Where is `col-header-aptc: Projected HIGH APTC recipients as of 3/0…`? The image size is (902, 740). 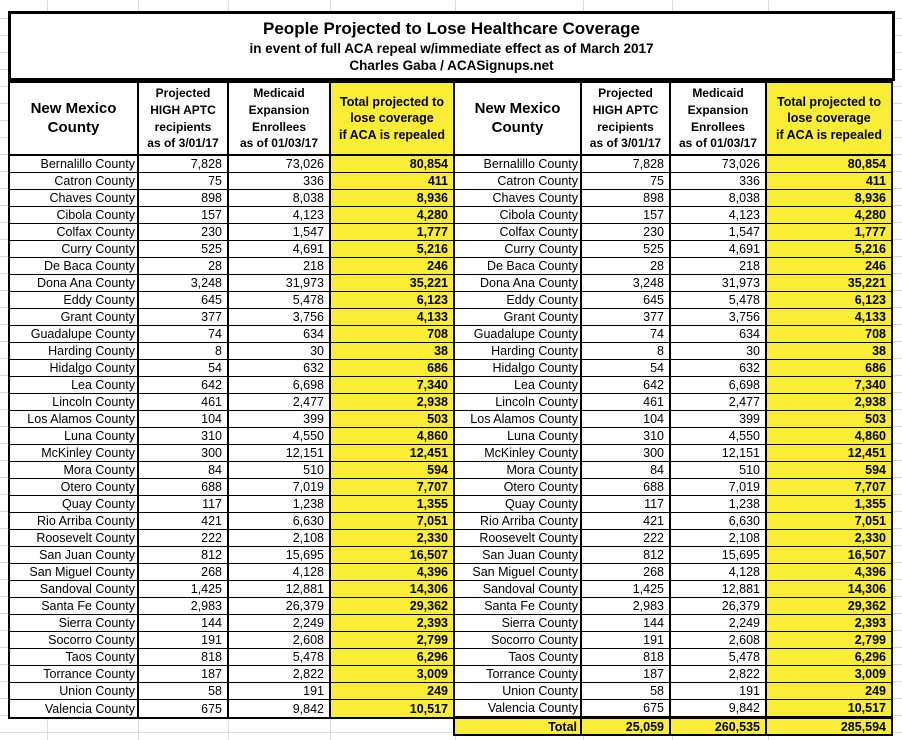
col-header-aptc: Projected HIGH APTC recipients as of 3/0… is located at coordinates (626, 118).